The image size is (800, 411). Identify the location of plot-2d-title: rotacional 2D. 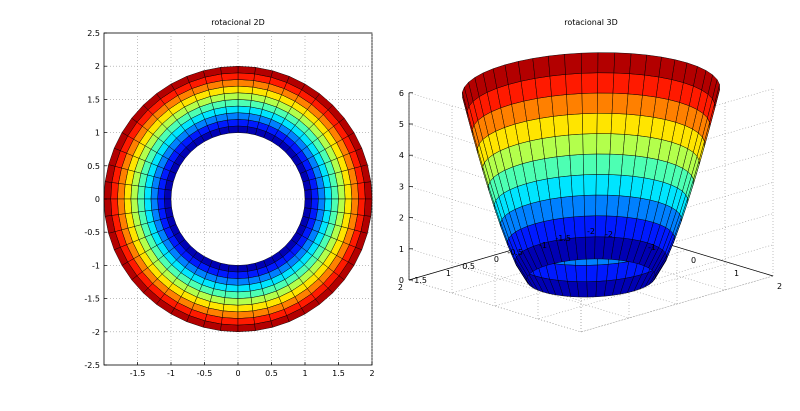
(238, 22).